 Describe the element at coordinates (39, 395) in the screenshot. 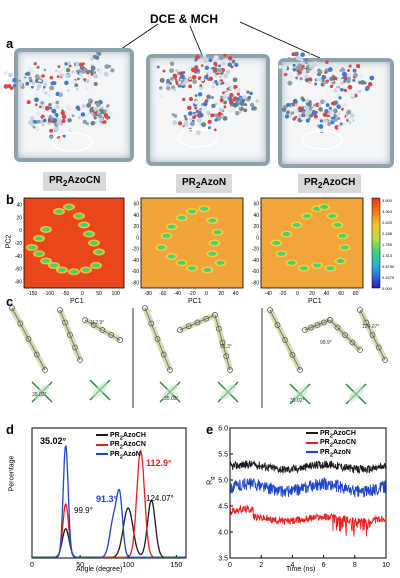

I see `angle-c1-a: 35.02°` at that location.